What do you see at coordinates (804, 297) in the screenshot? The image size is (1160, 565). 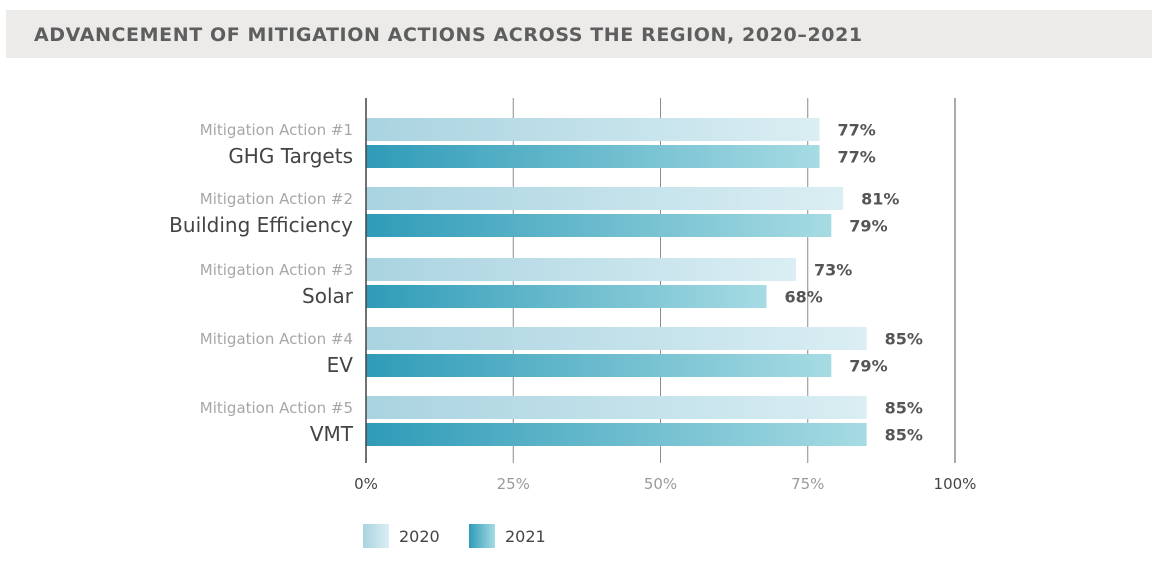 I see `data-label: 68%` at bounding box center [804, 297].